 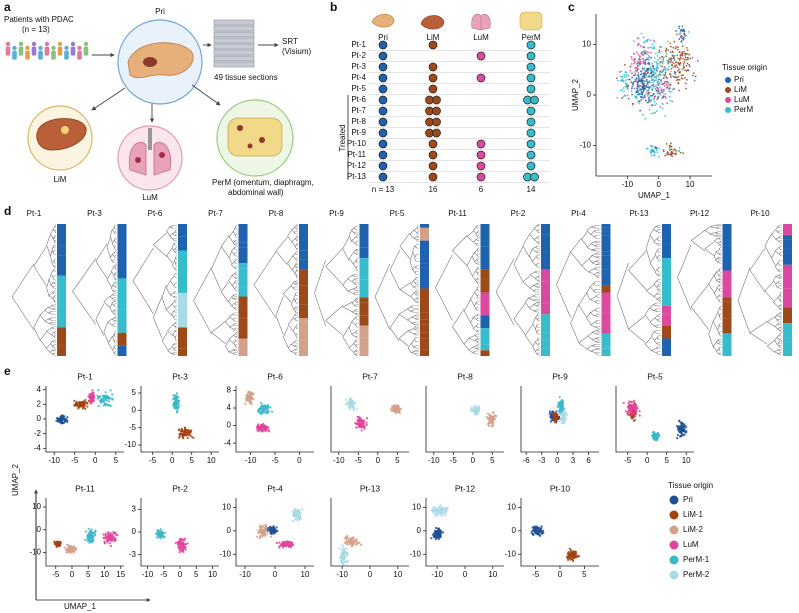 I want to click on umap-cloud, so click(x=86, y=540).